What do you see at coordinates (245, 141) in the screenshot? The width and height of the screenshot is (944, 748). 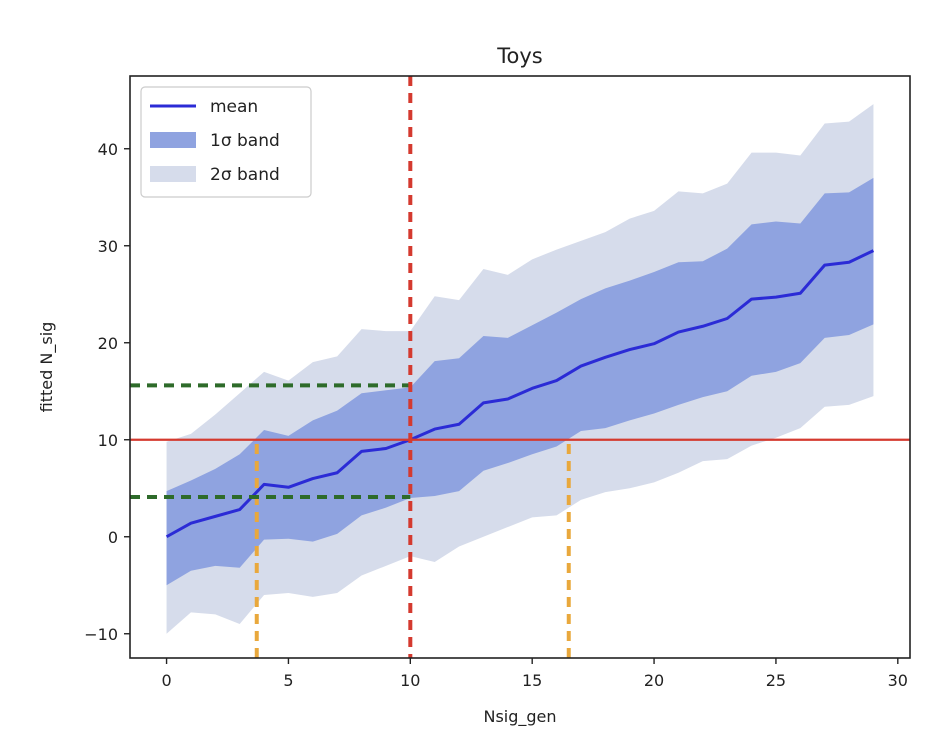 I see `legend-1sigma-label: 1σ band` at bounding box center [245, 141].